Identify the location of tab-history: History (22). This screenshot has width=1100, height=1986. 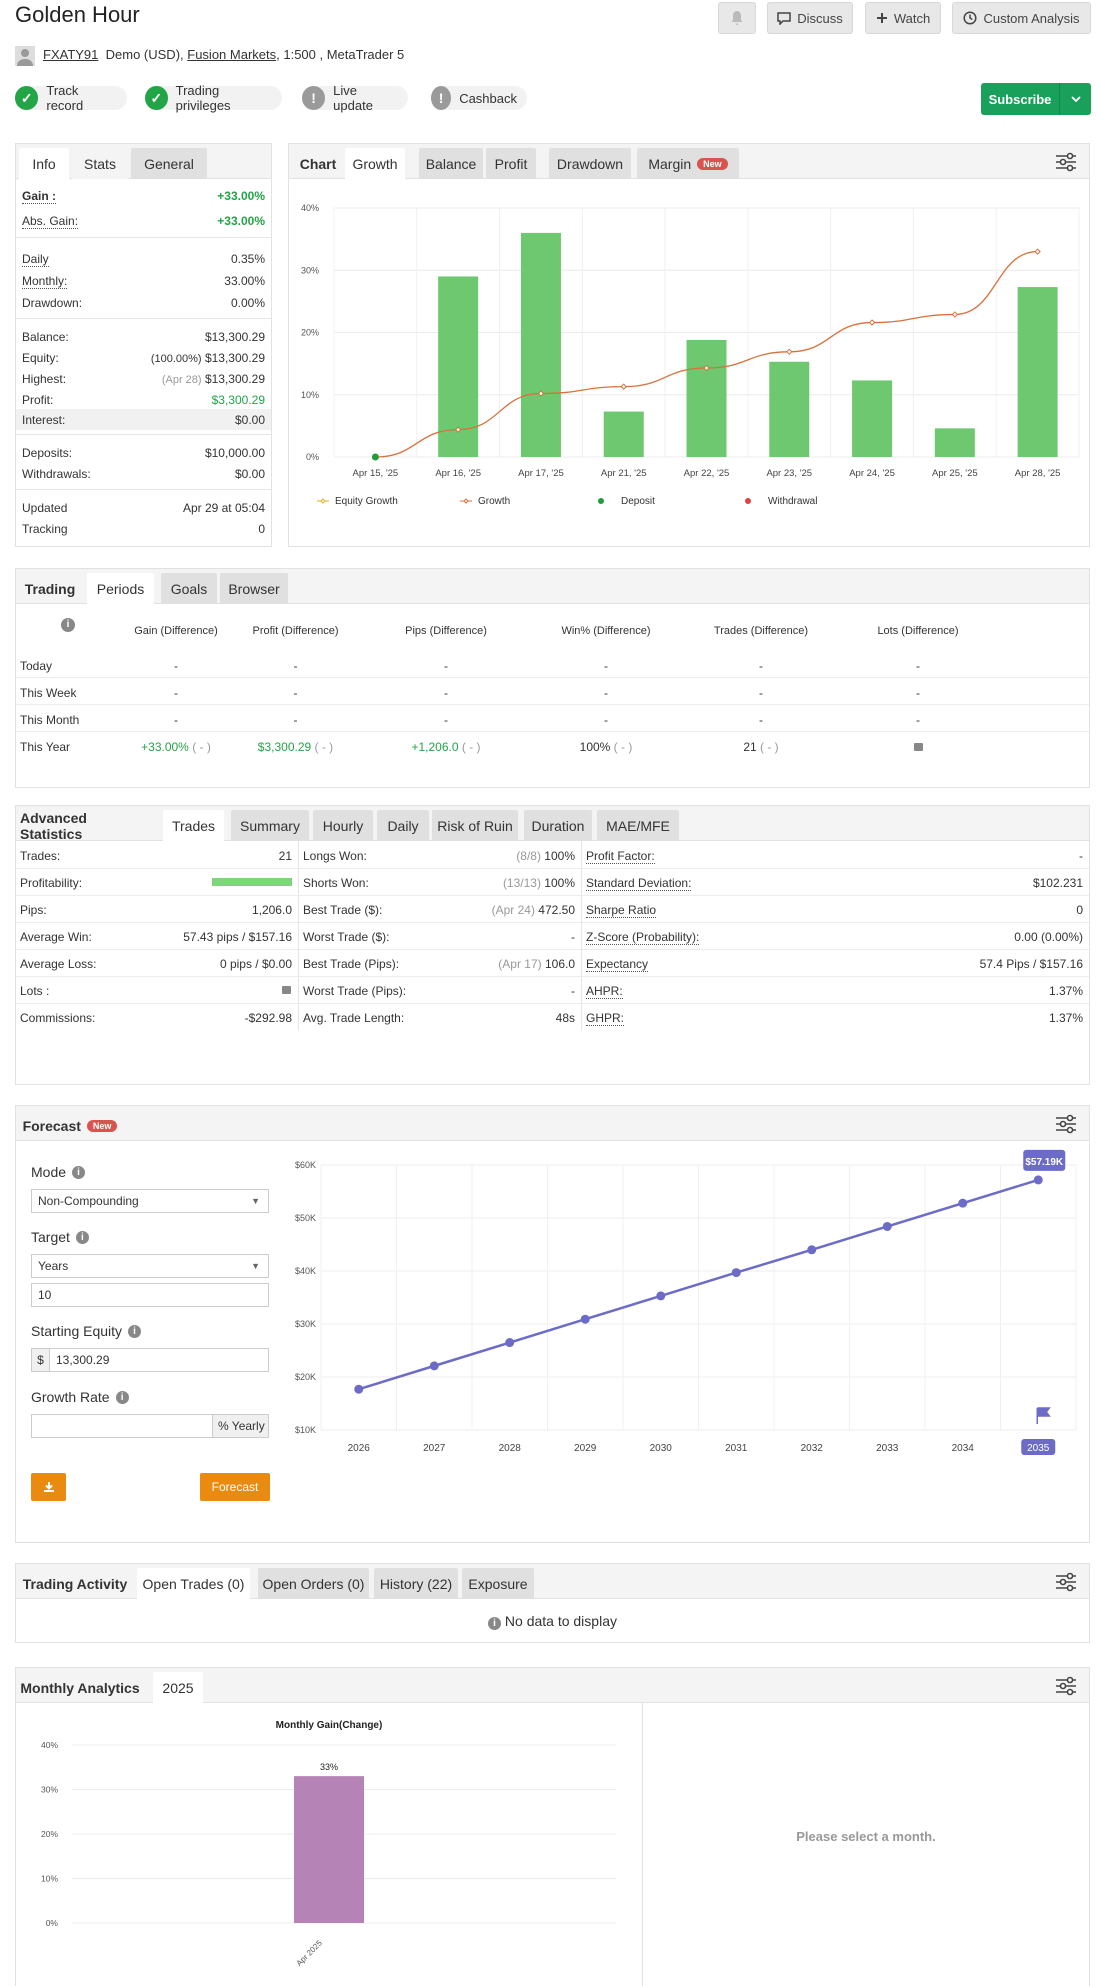
(416, 1583).